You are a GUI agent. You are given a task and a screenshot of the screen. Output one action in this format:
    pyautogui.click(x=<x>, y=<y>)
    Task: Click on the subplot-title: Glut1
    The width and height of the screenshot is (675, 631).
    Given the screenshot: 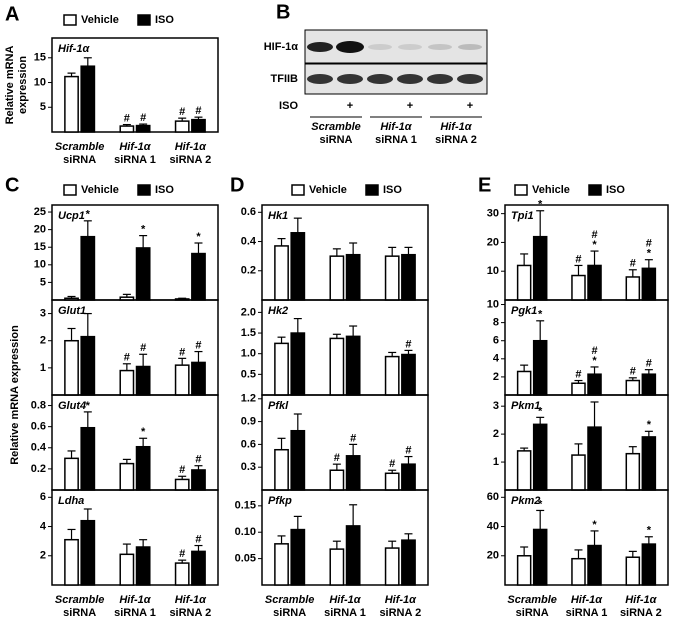 What is the action you would take?
    pyautogui.click(x=72, y=311)
    